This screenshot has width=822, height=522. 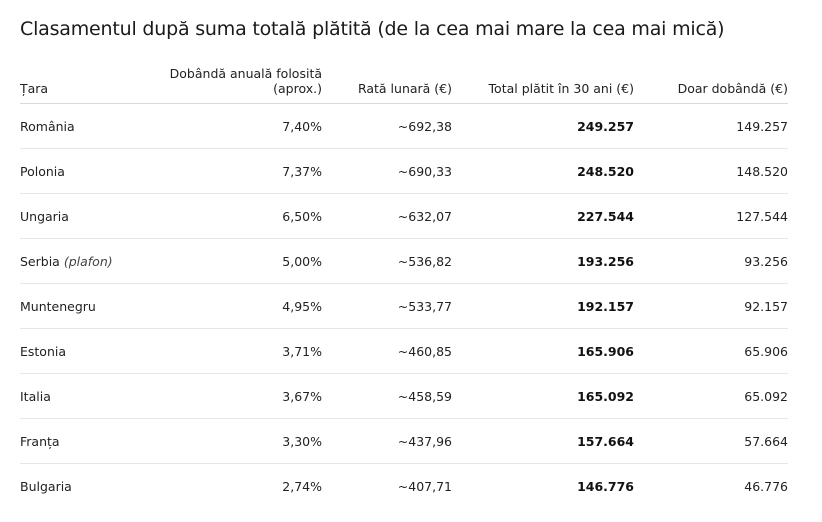 What do you see at coordinates (35, 396) in the screenshot?
I see `country-name: Italia` at bounding box center [35, 396].